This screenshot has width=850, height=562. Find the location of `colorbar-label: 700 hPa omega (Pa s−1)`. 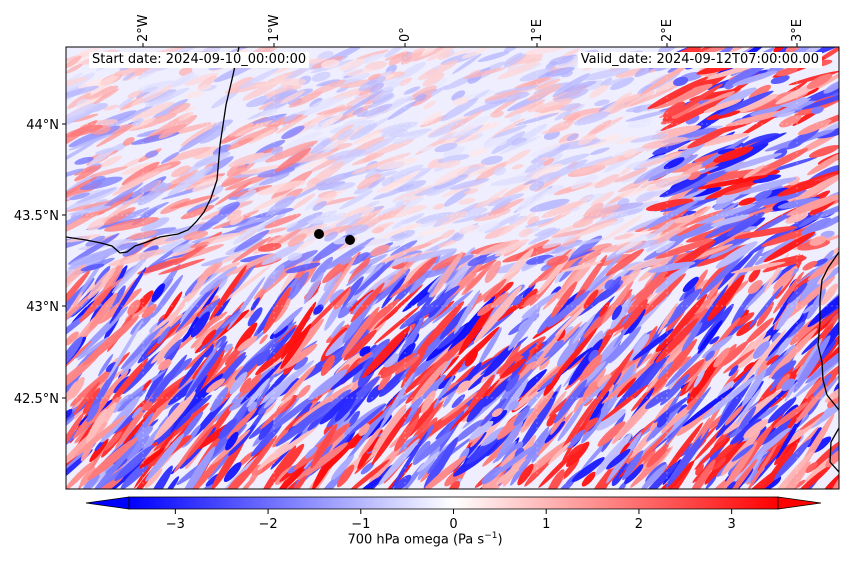

colorbar-label: 700 hPa omega (Pa s−1) is located at coordinates (425, 539).